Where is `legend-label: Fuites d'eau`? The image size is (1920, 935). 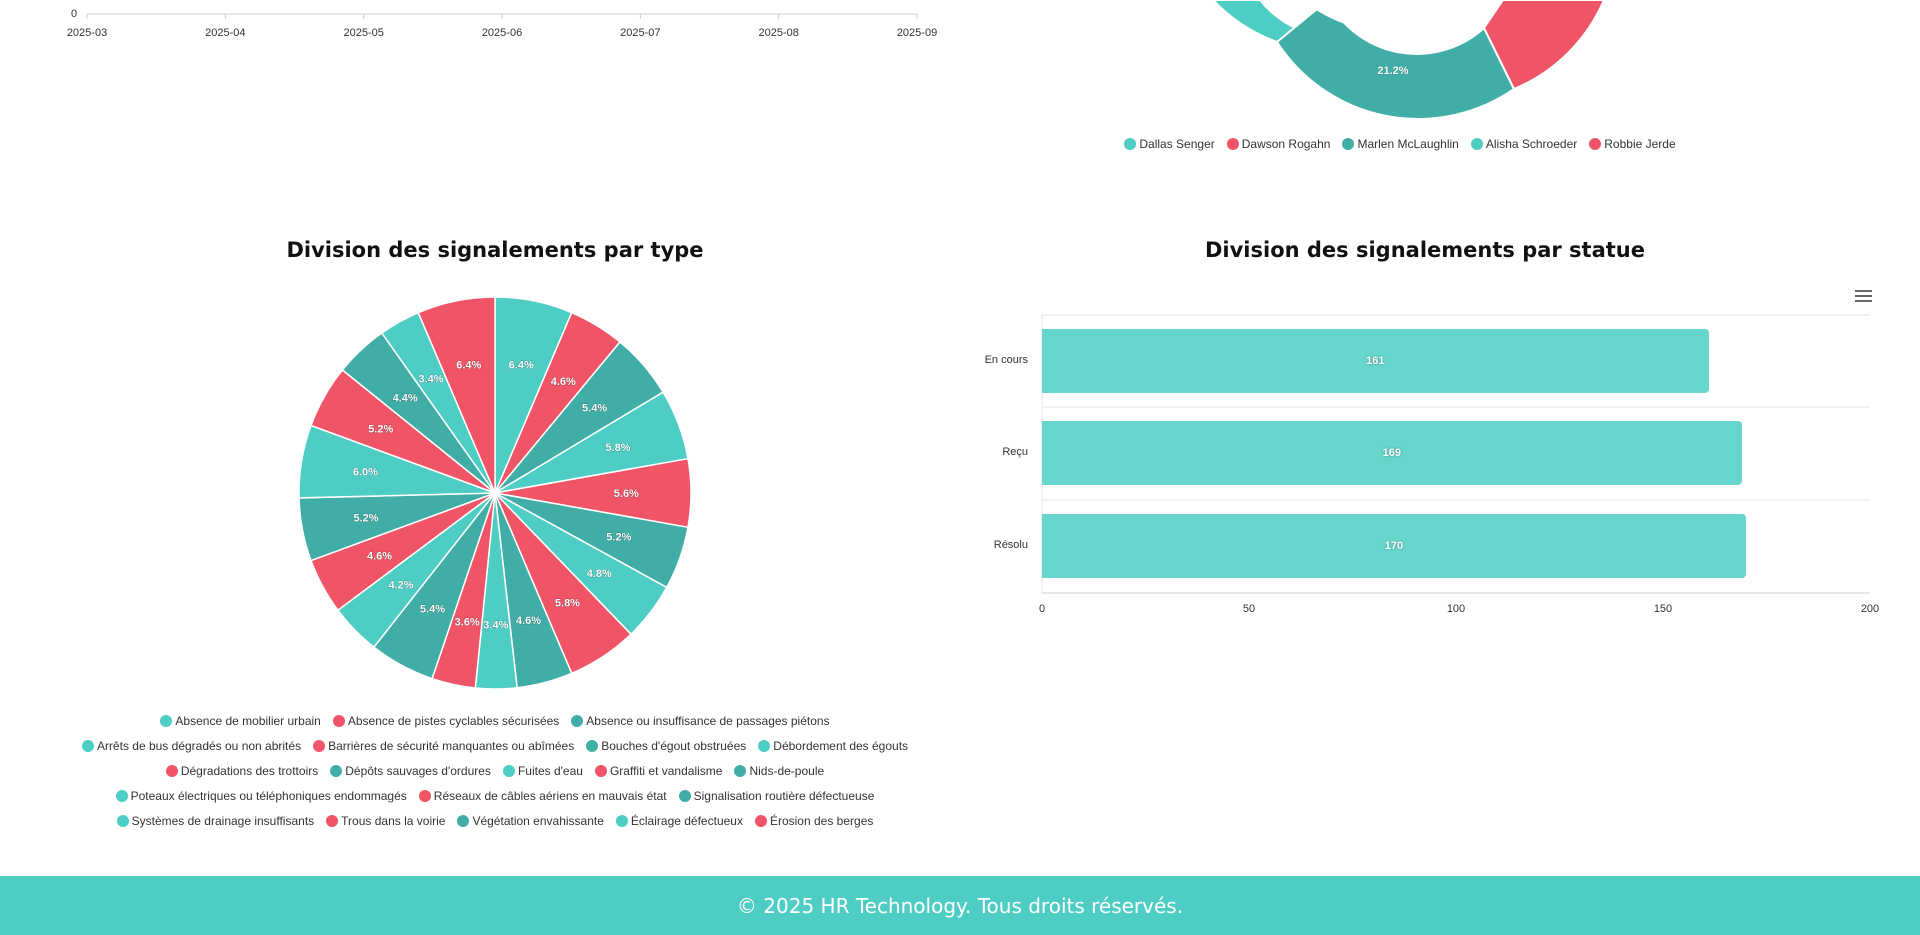
legend-label: Fuites d'eau is located at coordinates (550, 771).